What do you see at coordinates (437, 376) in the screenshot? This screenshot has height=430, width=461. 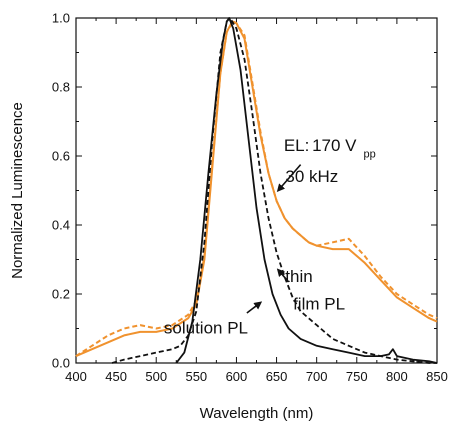 I see `x-tick-label: 850` at bounding box center [437, 376].